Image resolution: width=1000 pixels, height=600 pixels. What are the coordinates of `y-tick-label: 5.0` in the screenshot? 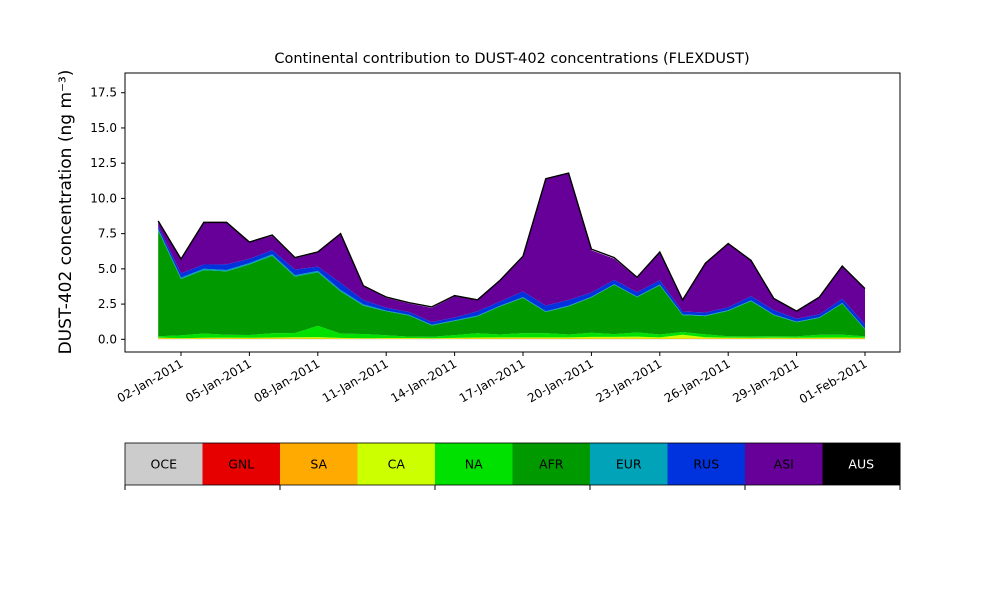 It's located at (107, 269).